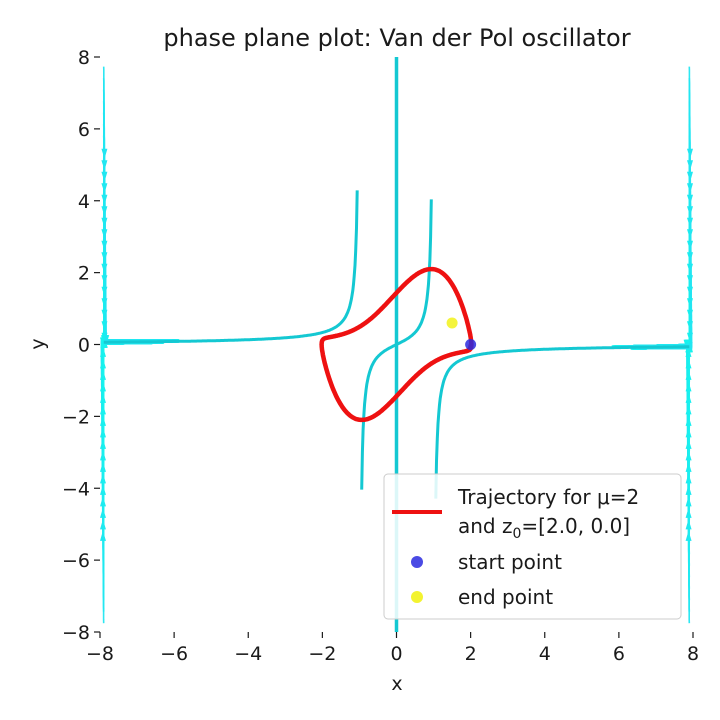  What do you see at coordinates (452, 323) in the screenshot?
I see `end-point-marker` at bounding box center [452, 323].